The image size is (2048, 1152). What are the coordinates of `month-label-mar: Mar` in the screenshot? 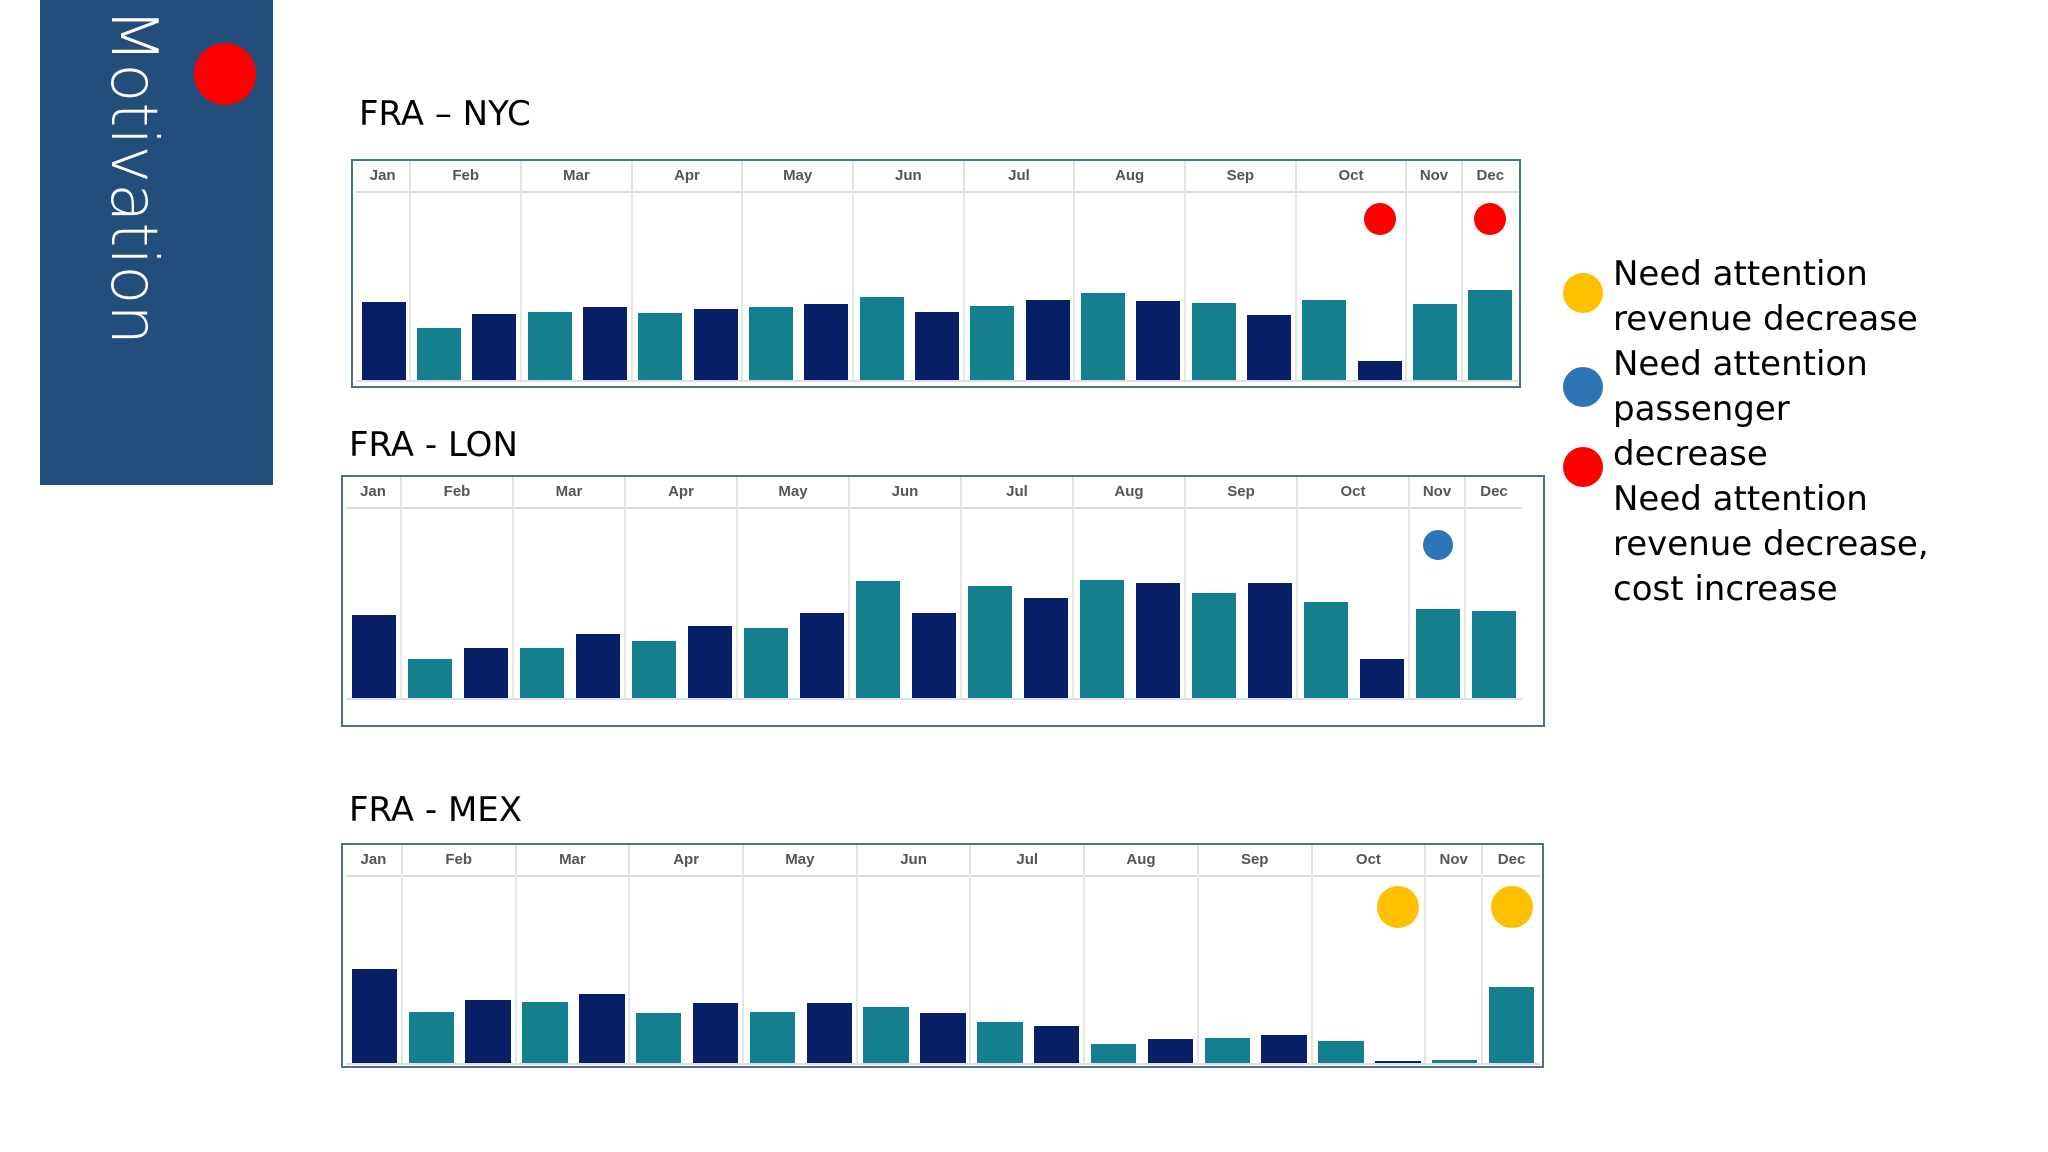 It's located at (570, 492).